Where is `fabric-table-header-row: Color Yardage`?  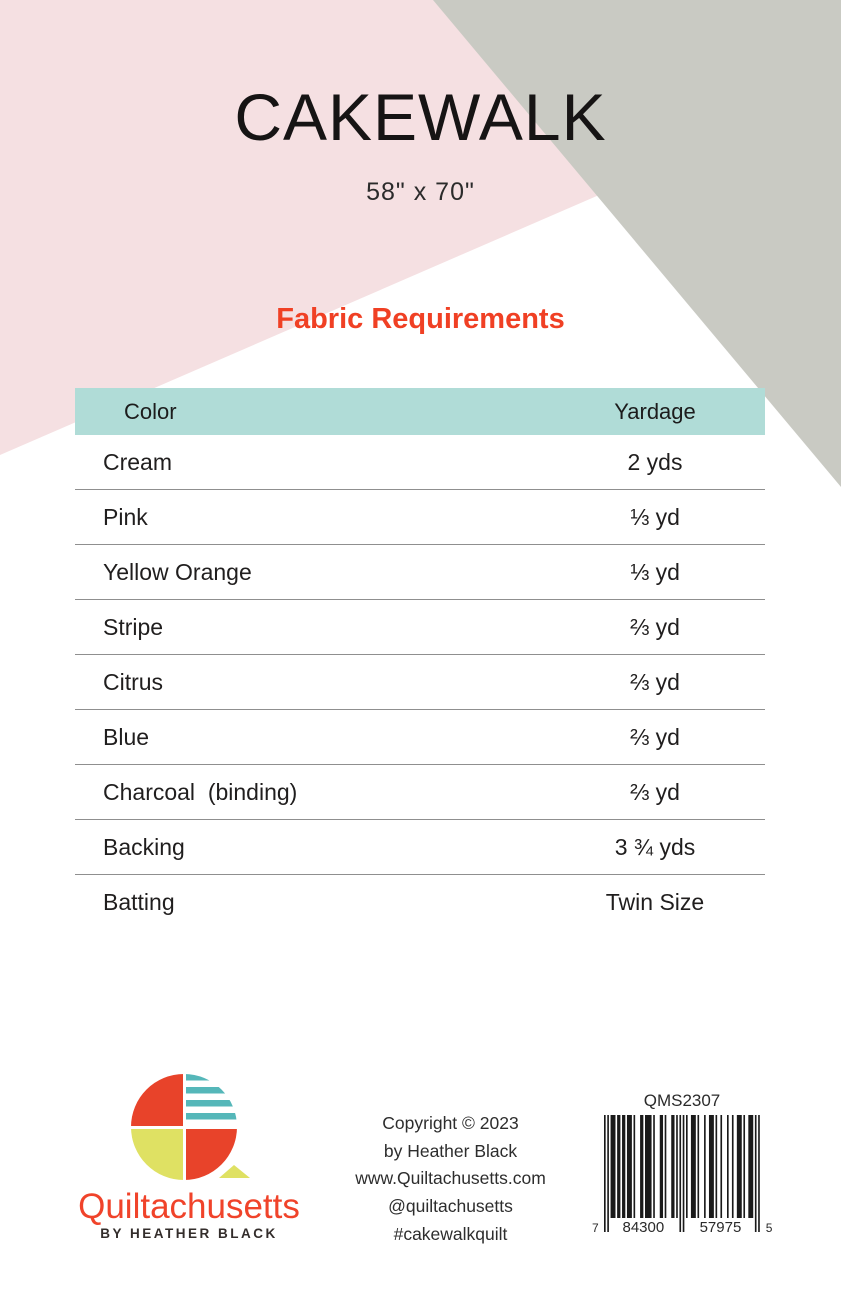
fabric-table-header-row: Color Yardage is located at coordinates (420, 411).